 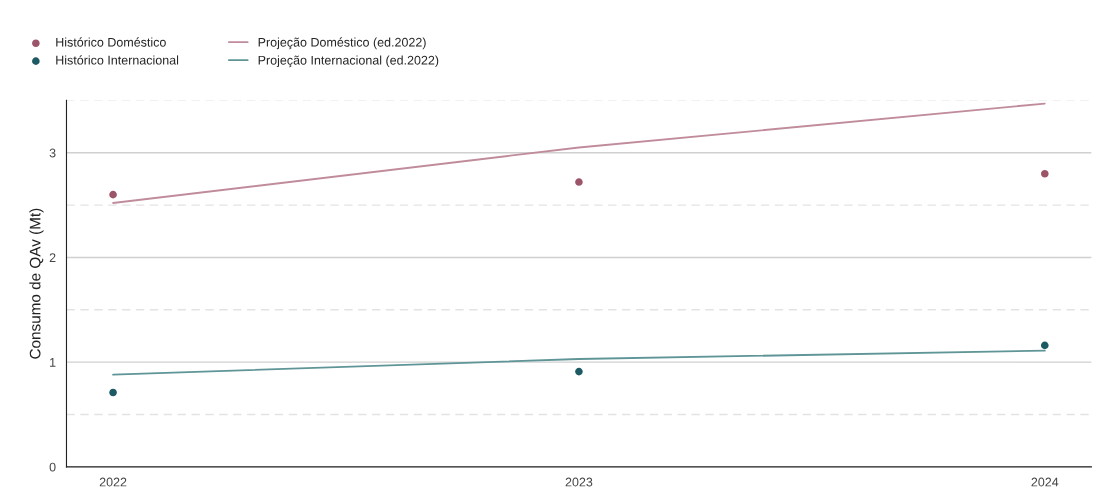 I want to click on y-axis-title: Consumo de QAv (Mt), so click(x=36, y=283).